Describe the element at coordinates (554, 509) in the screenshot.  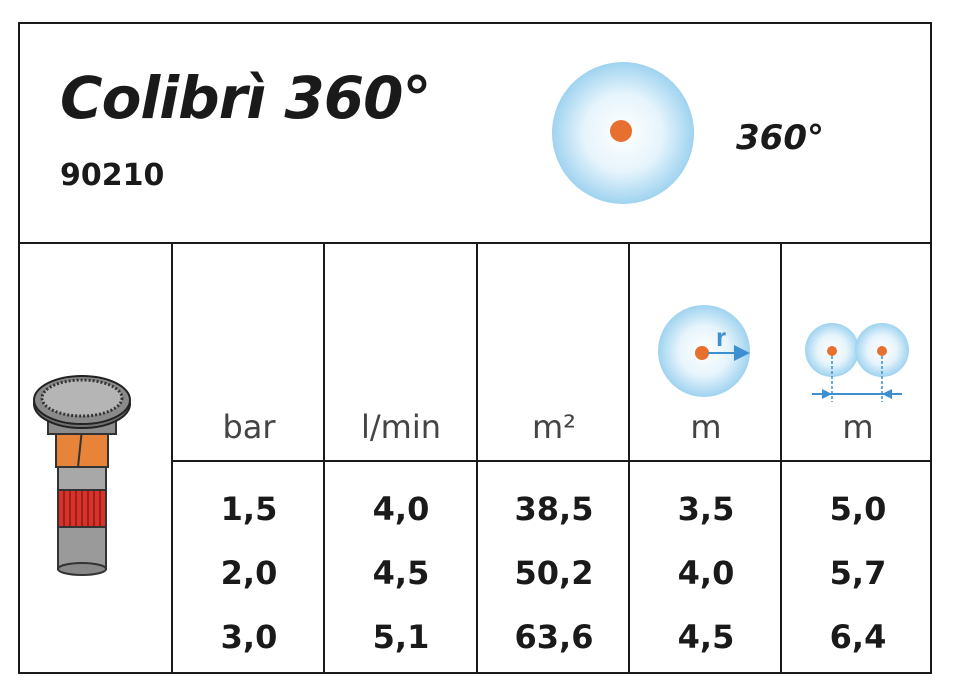
I see `table-cell: 38,5` at that location.